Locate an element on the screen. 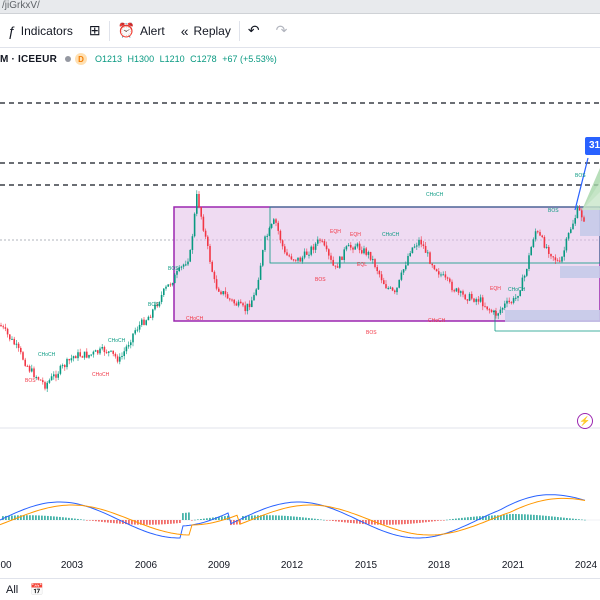 The height and width of the screenshot is (600, 600). browser-url-bar: /jiGrkxV/ is located at coordinates (300, 7).